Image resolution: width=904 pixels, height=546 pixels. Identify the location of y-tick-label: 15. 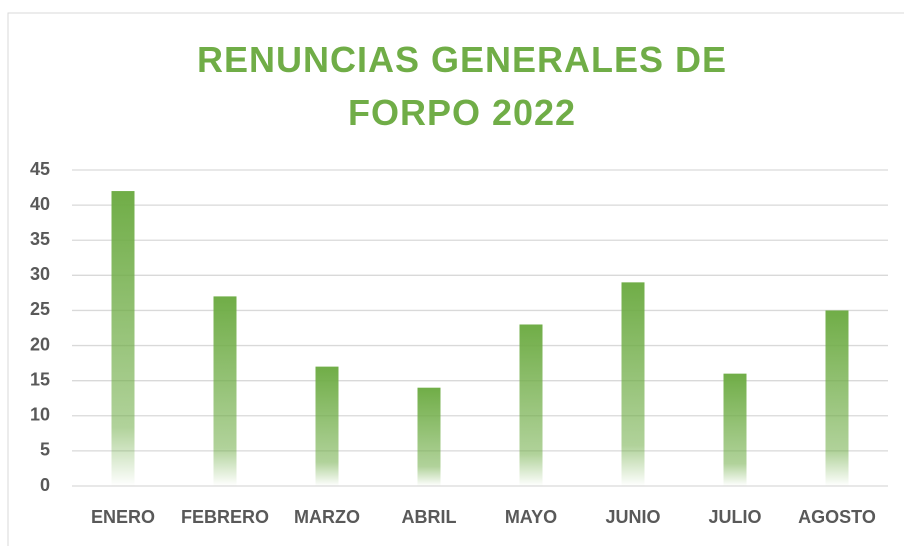
(40, 379).